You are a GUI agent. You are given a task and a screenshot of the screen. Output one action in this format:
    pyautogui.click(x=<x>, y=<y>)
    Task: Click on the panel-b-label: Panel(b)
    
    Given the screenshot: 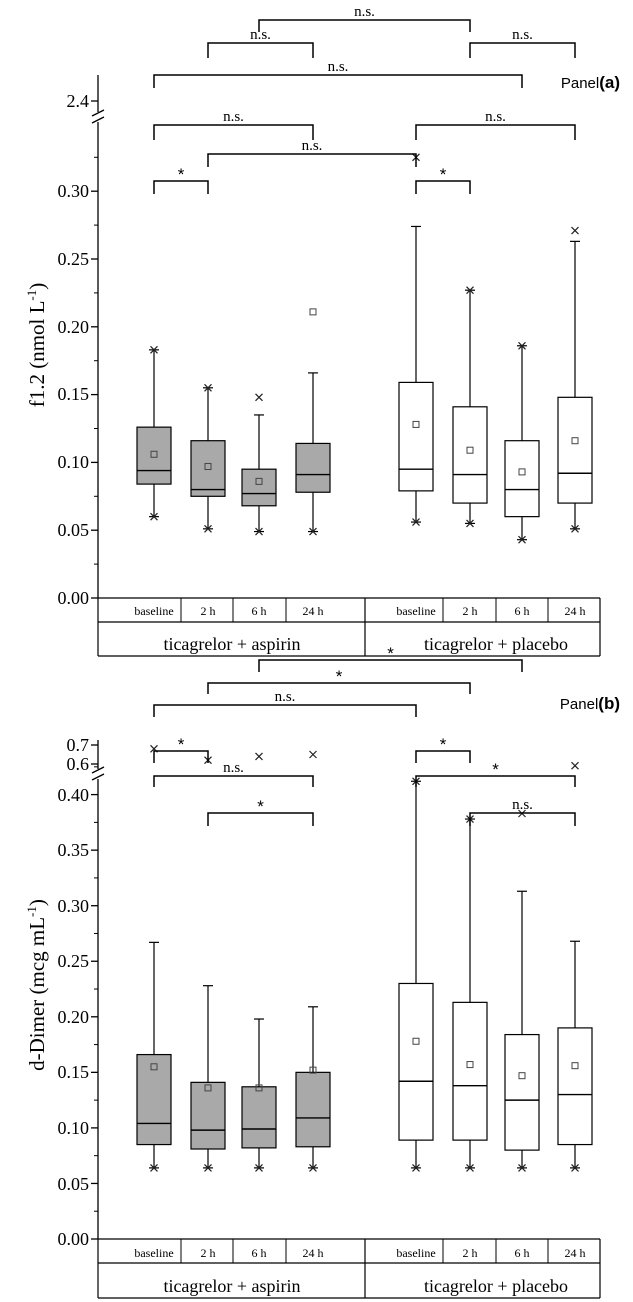 What is the action you would take?
    pyautogui.click(x=590, y=703)
    